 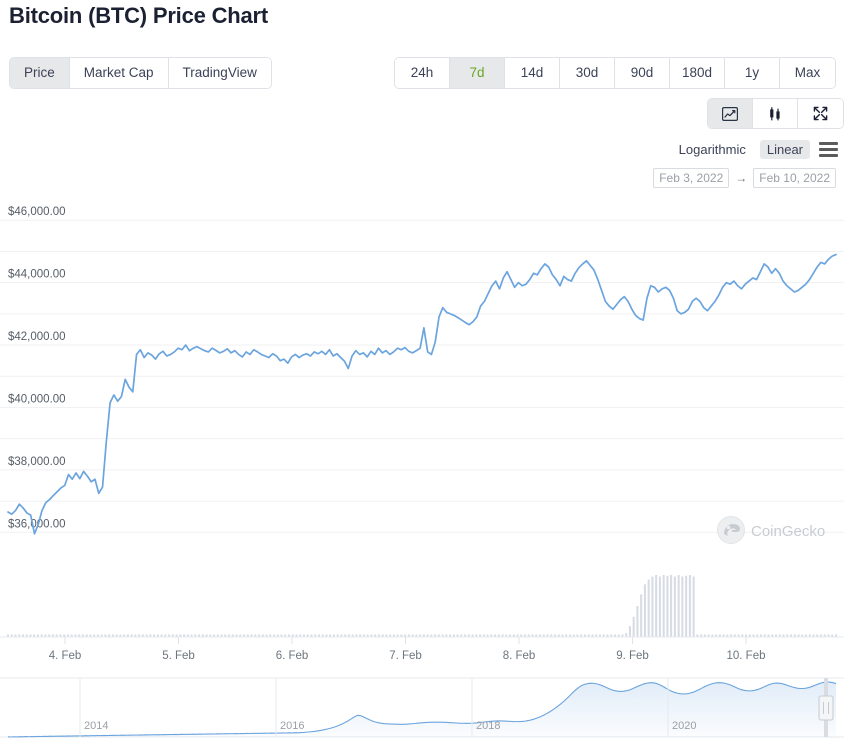 What do you see at coordinates (519, 656) in the screenshot?
I see `svg-text: 8. Feb` at bounding box center [519, 656].